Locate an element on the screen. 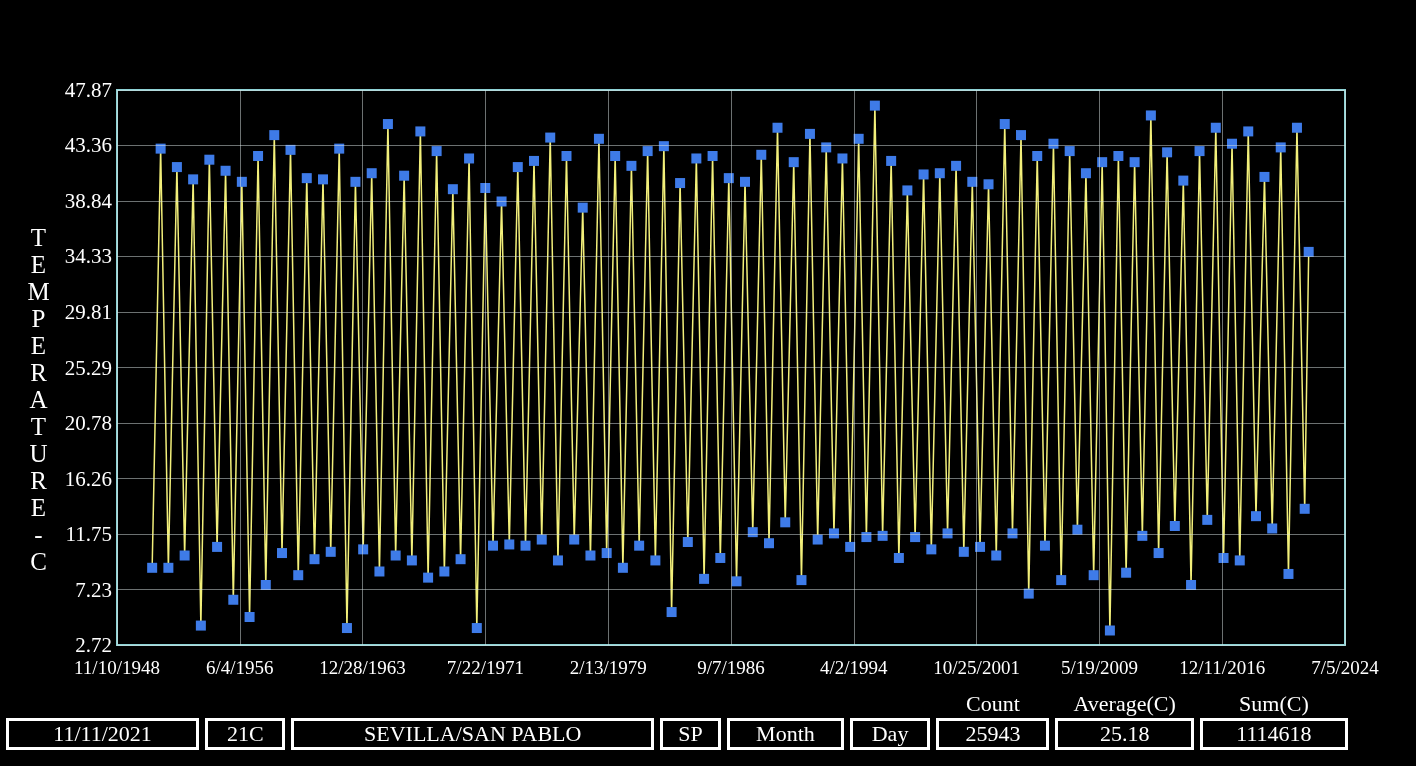  x-tick-label: 12/28/1963 is located at coordinates (362, 667).